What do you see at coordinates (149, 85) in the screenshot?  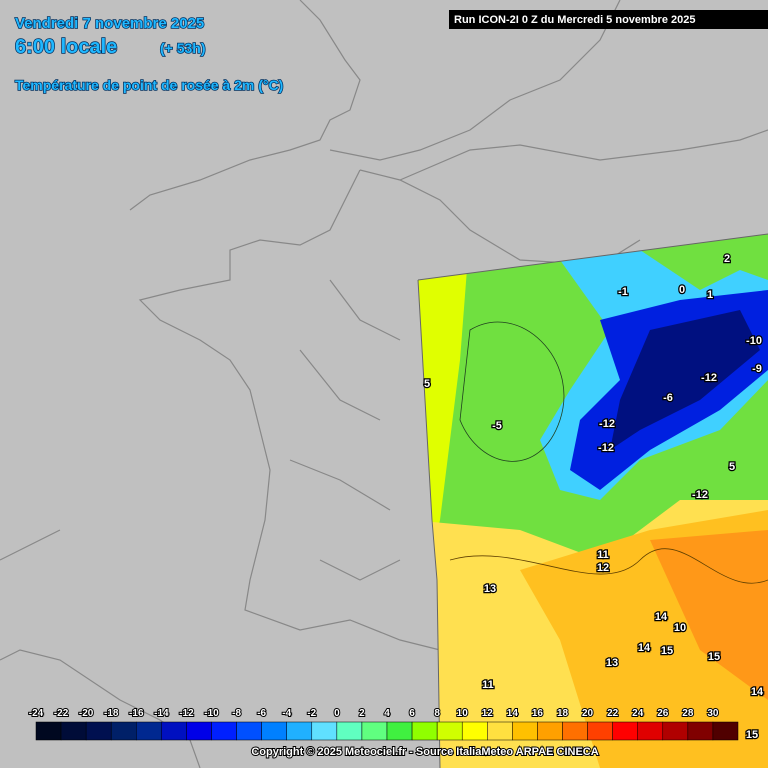 I see `parameter: Température de point de rosée à 2m (°C)` at bounding box center [149, 85].